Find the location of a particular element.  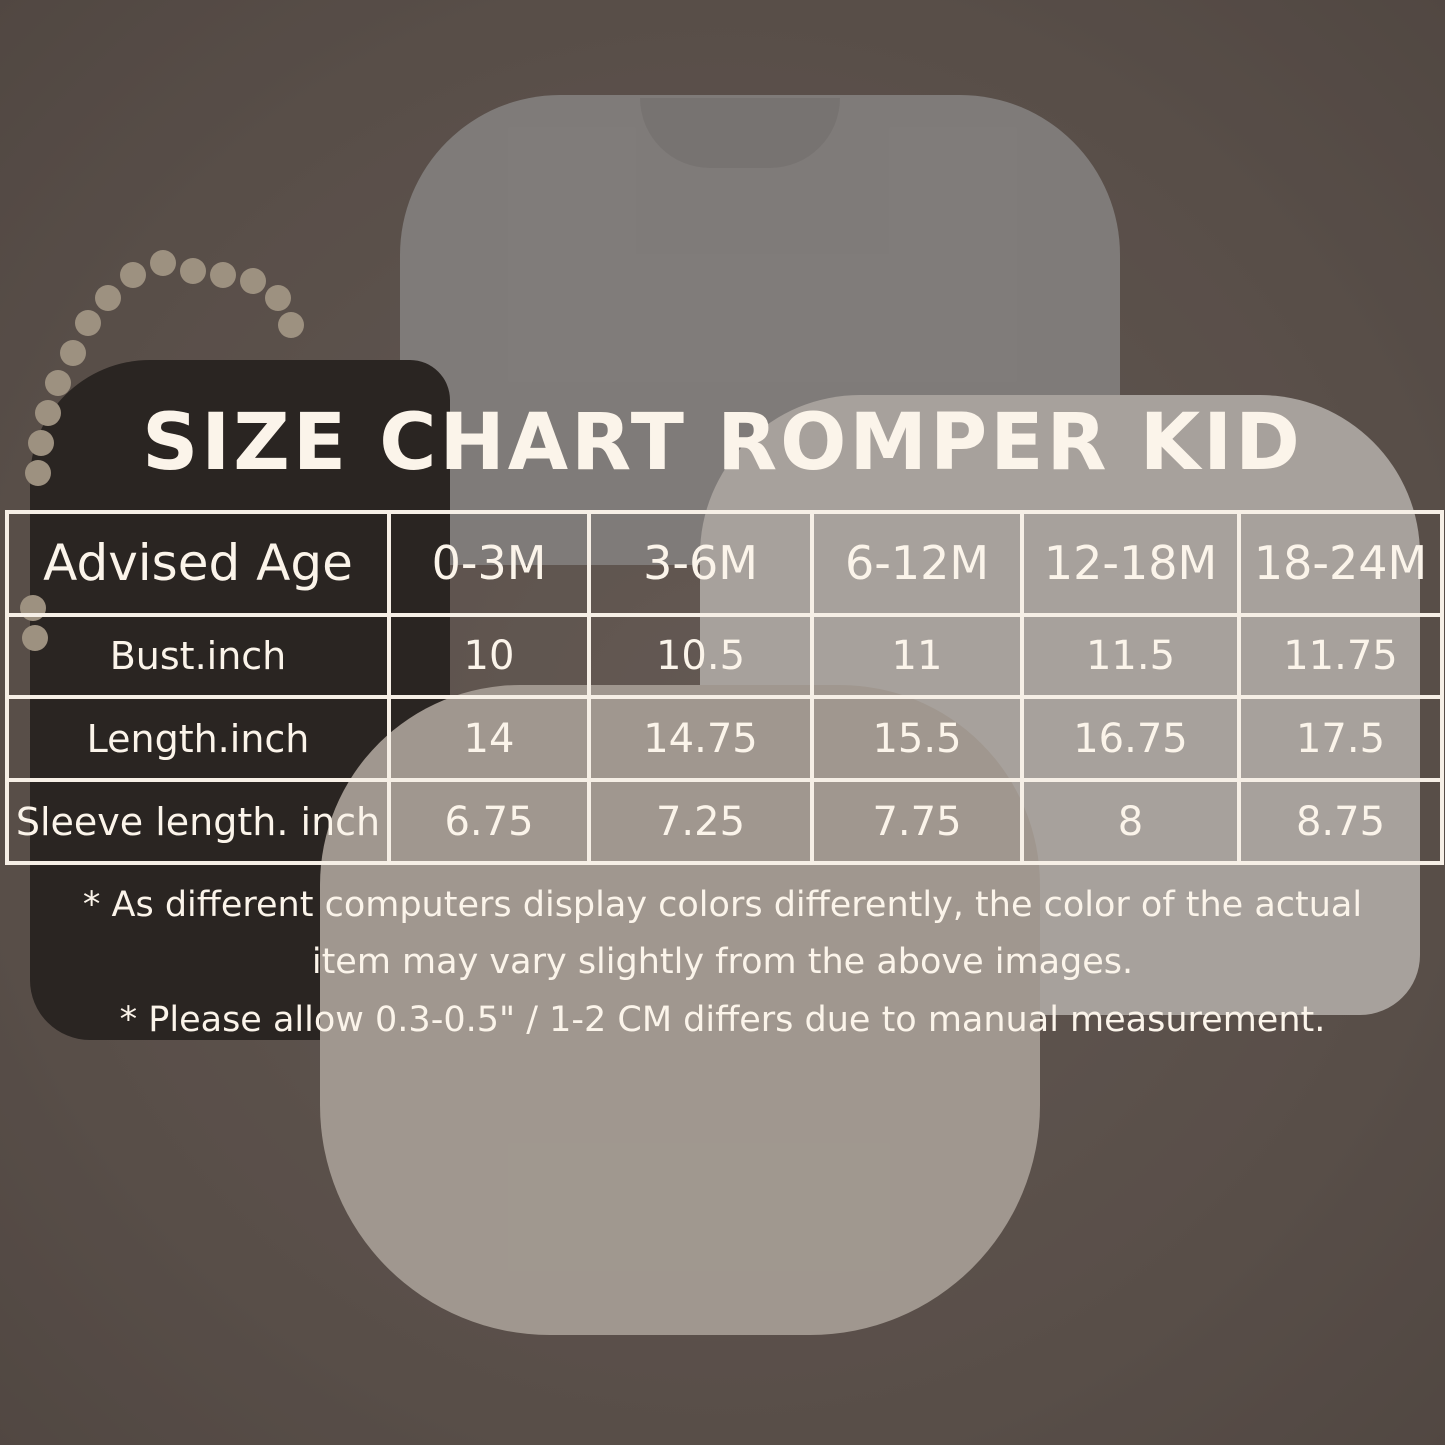

table-cell: 11.5 is located at coordinates (1130, 656).